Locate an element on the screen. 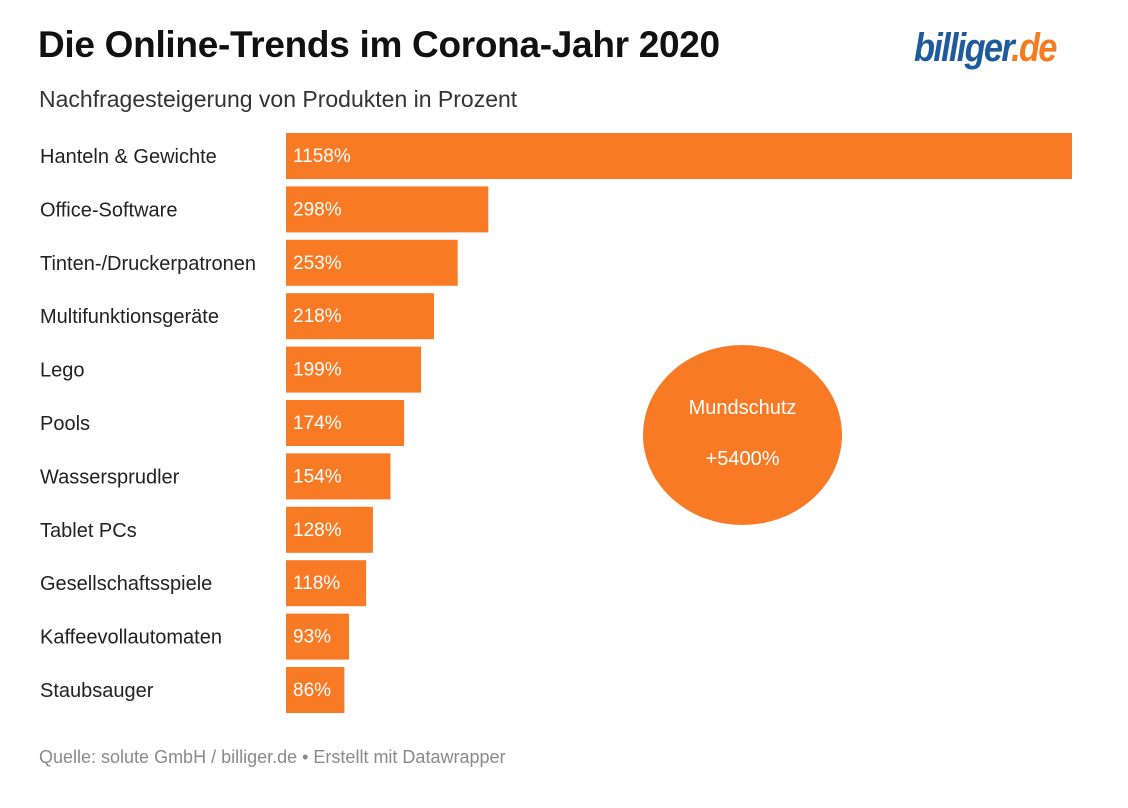  billiger-logo: billiger.de is located at coordinates (985, 48).